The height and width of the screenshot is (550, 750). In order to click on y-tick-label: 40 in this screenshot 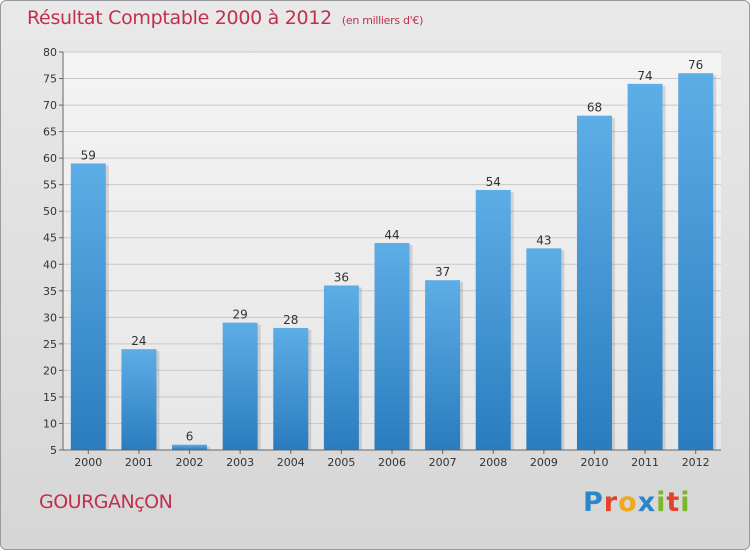, I will do `click(50, 264)`.